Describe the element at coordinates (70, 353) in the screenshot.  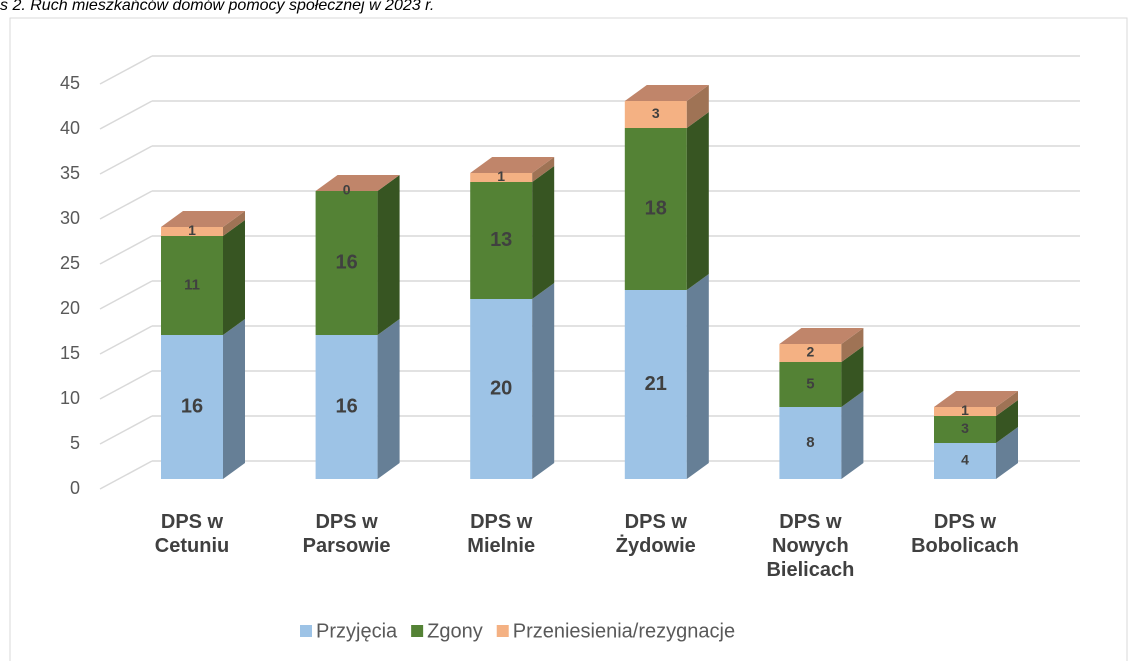
I see `y-tick-label: 15` at that location.